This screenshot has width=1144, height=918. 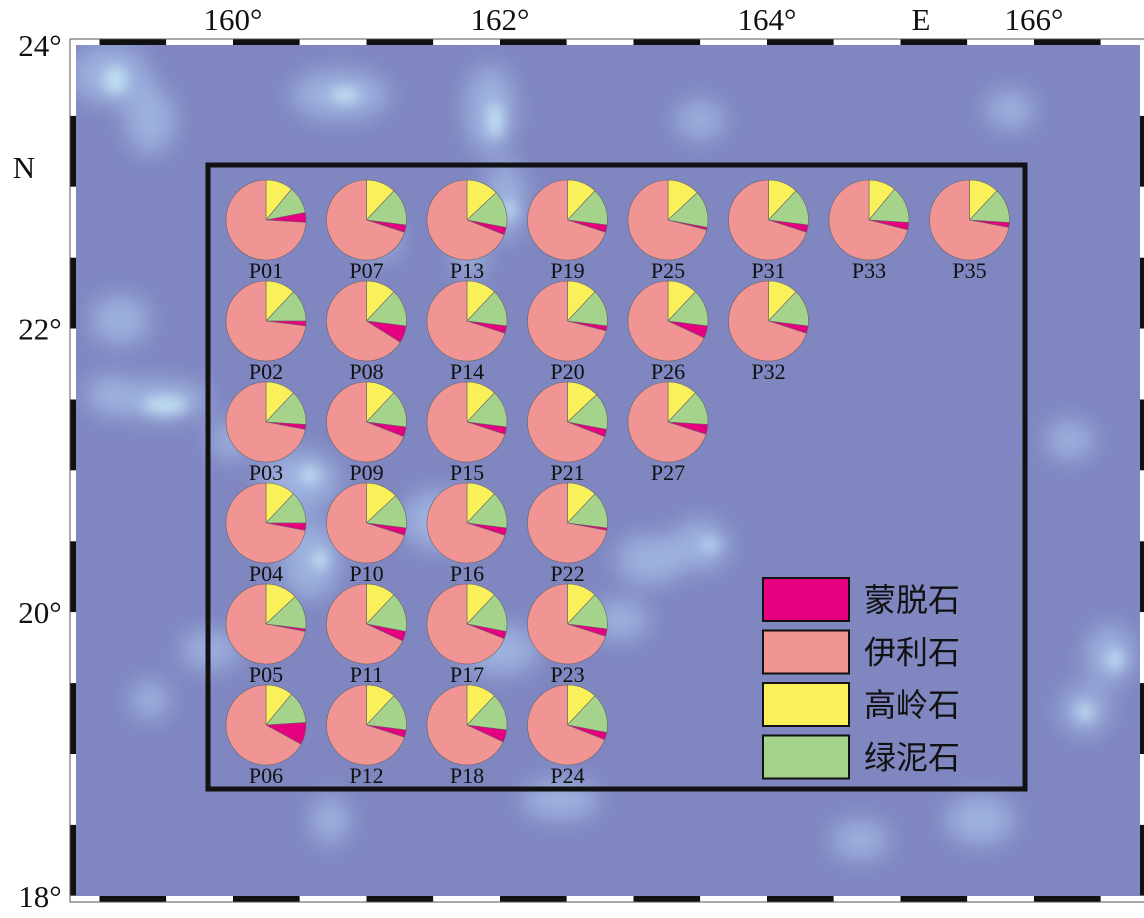 What do you see at coordinates (567, 674) in the screenshot?
I see `site-label: P23` at bounding box center [567, 674].